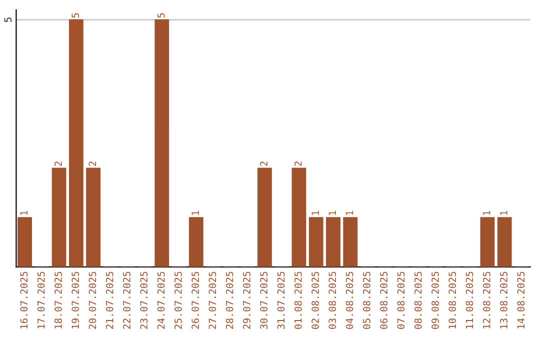  Describe the element at coordinates (41, 300) in the screenshot. I see `x-tick-label: 17.07.2025` at that location.